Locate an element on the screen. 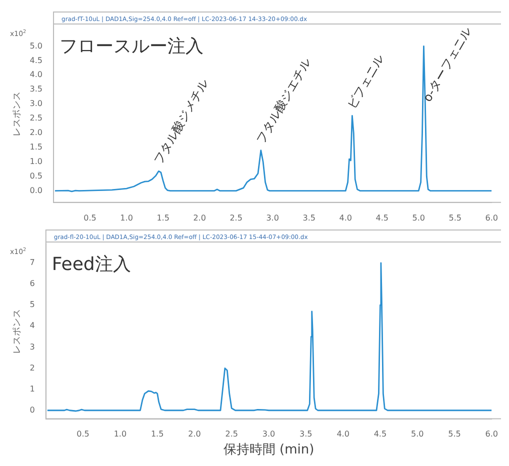 The width and height of the screenshot is (509, 466). y-tick-label: 7 is located at coordinates (32, 263).